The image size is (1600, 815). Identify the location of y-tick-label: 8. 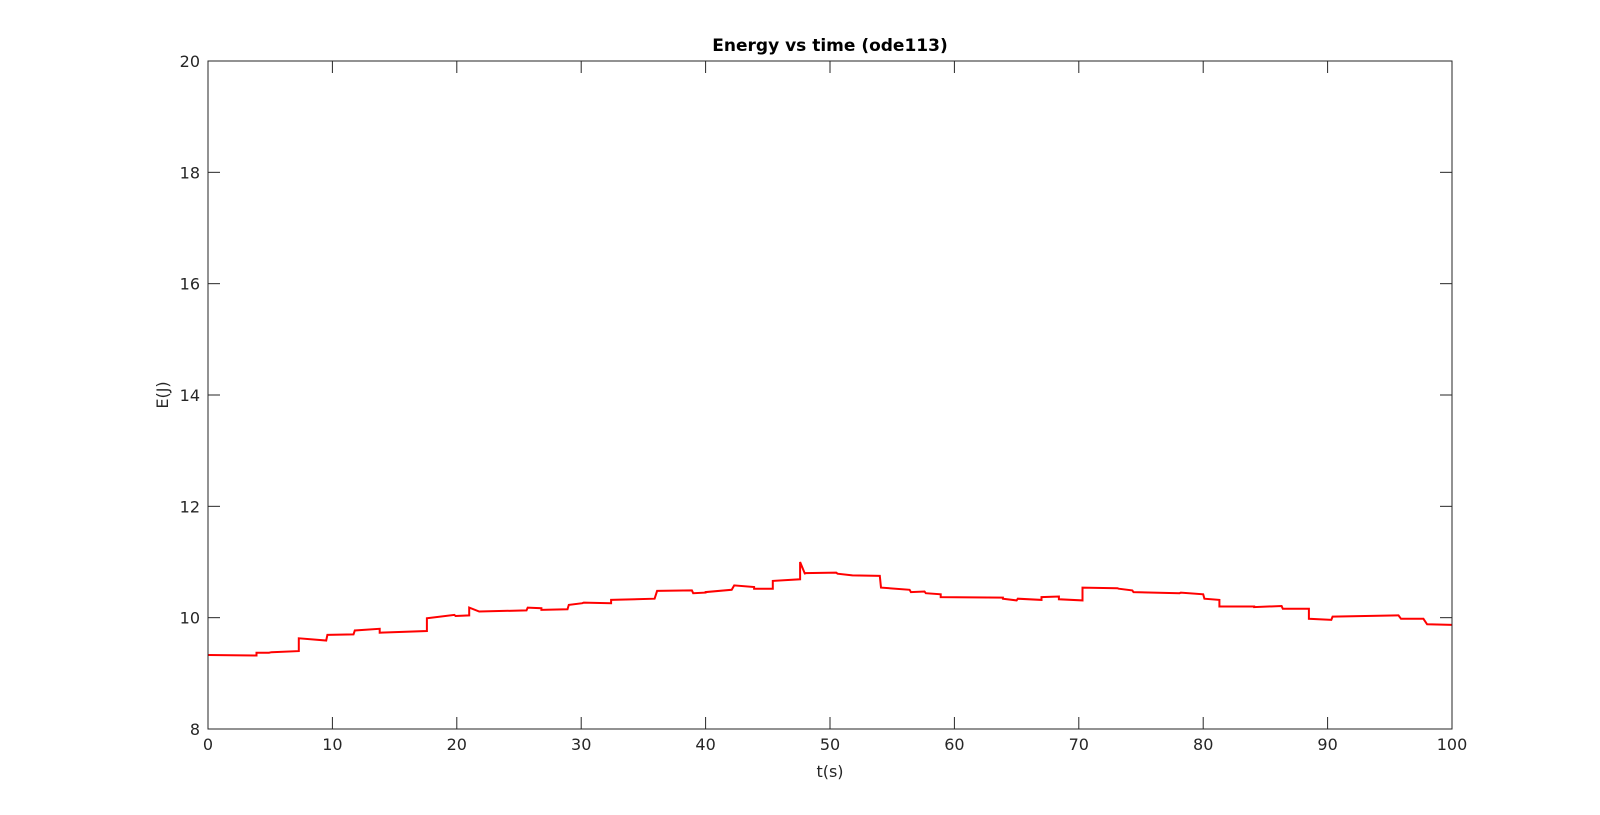
(195, 729).